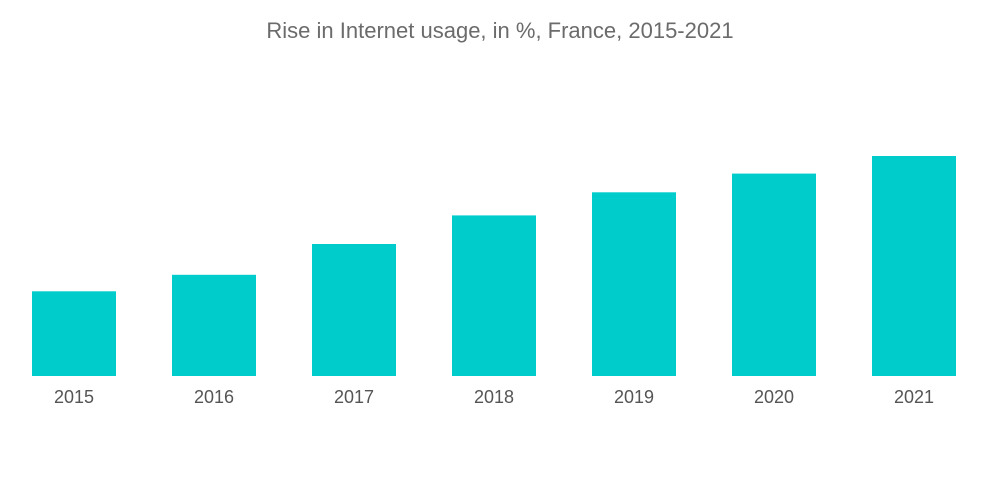 The width and height of the screenshot is (1000, 504). I want to click on x-tick-label-2019: 2019, so click(634, 397).